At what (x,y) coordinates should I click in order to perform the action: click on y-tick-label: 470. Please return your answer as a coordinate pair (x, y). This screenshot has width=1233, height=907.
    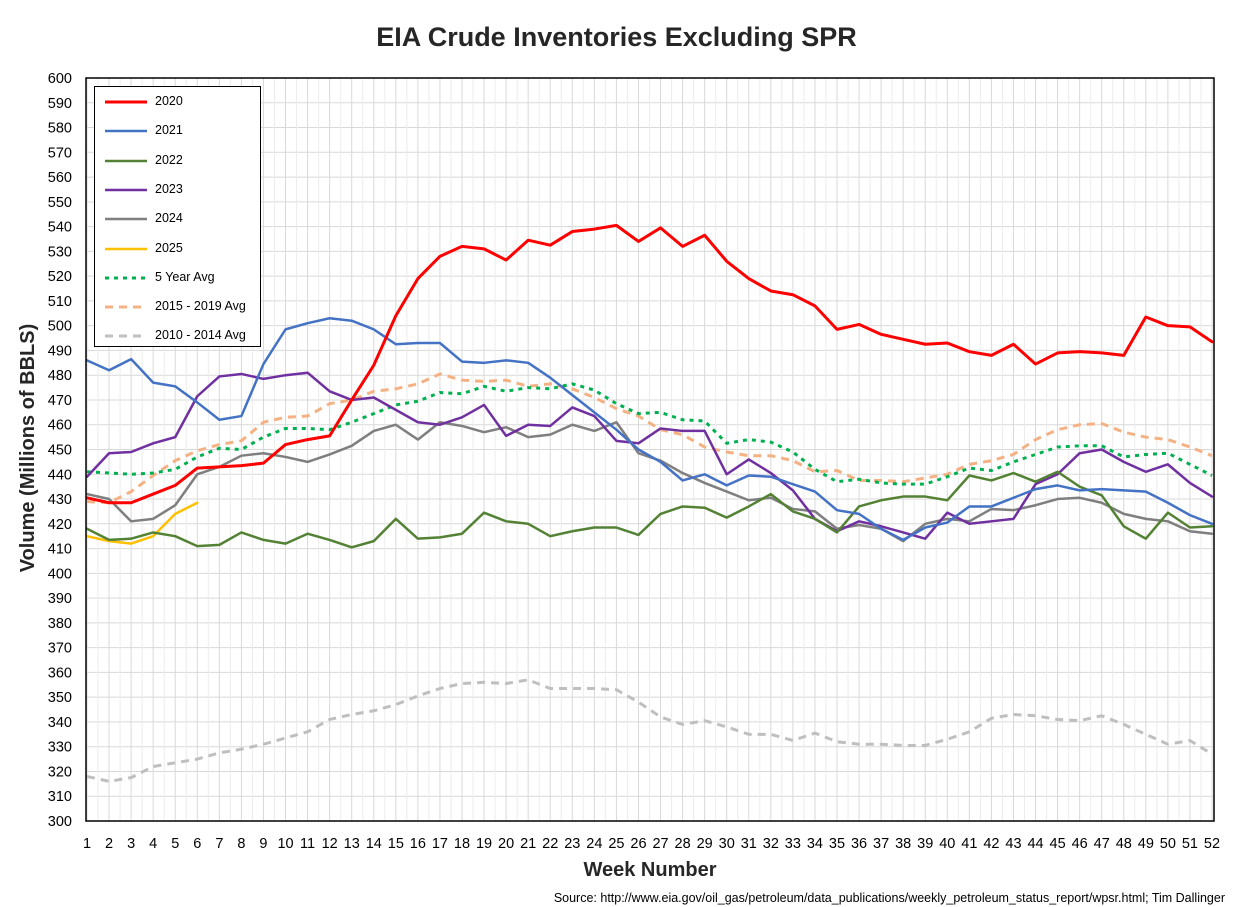
    Looking at the image, I should click on (60, 401).